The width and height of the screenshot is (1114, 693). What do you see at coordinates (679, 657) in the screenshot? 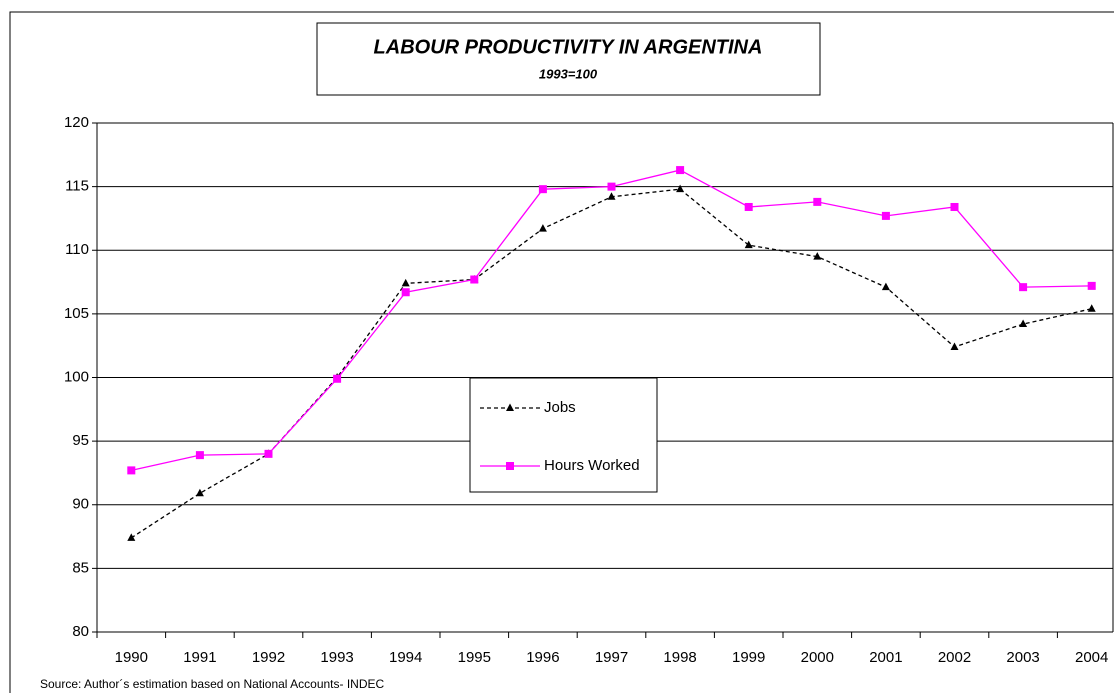
I see `x-tick-label: 1998` at bounding box center [679, 657].